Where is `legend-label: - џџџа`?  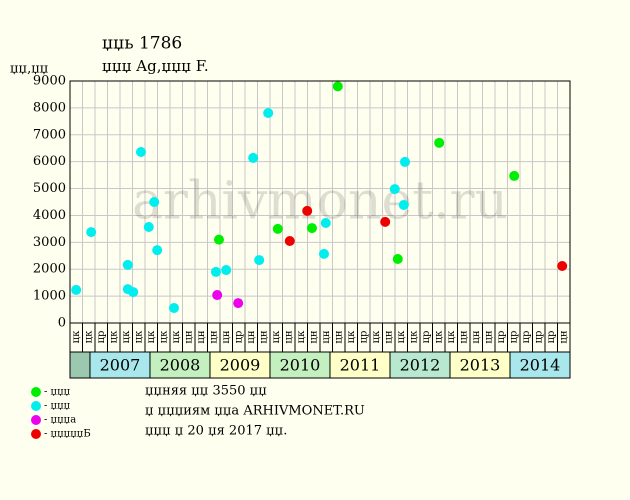
legend-label: - џџџа is located at coordinates (60, 420).